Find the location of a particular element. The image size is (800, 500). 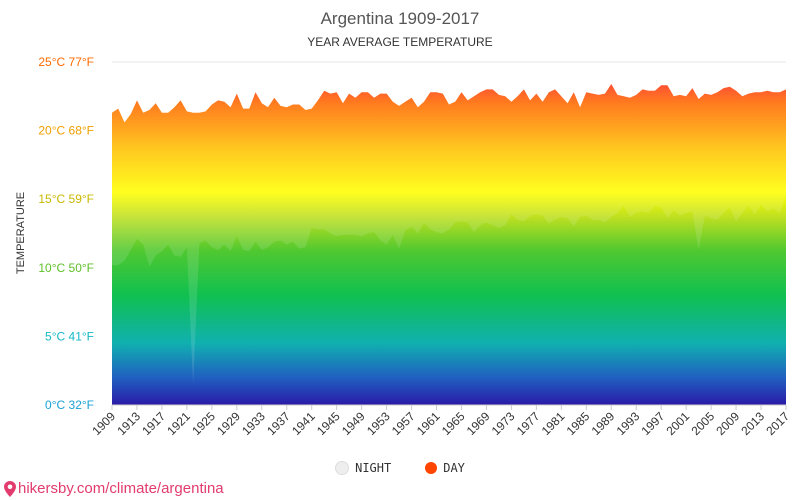

source-link: hikersby.com/climate/argentina is located at coordinates (114, 488).